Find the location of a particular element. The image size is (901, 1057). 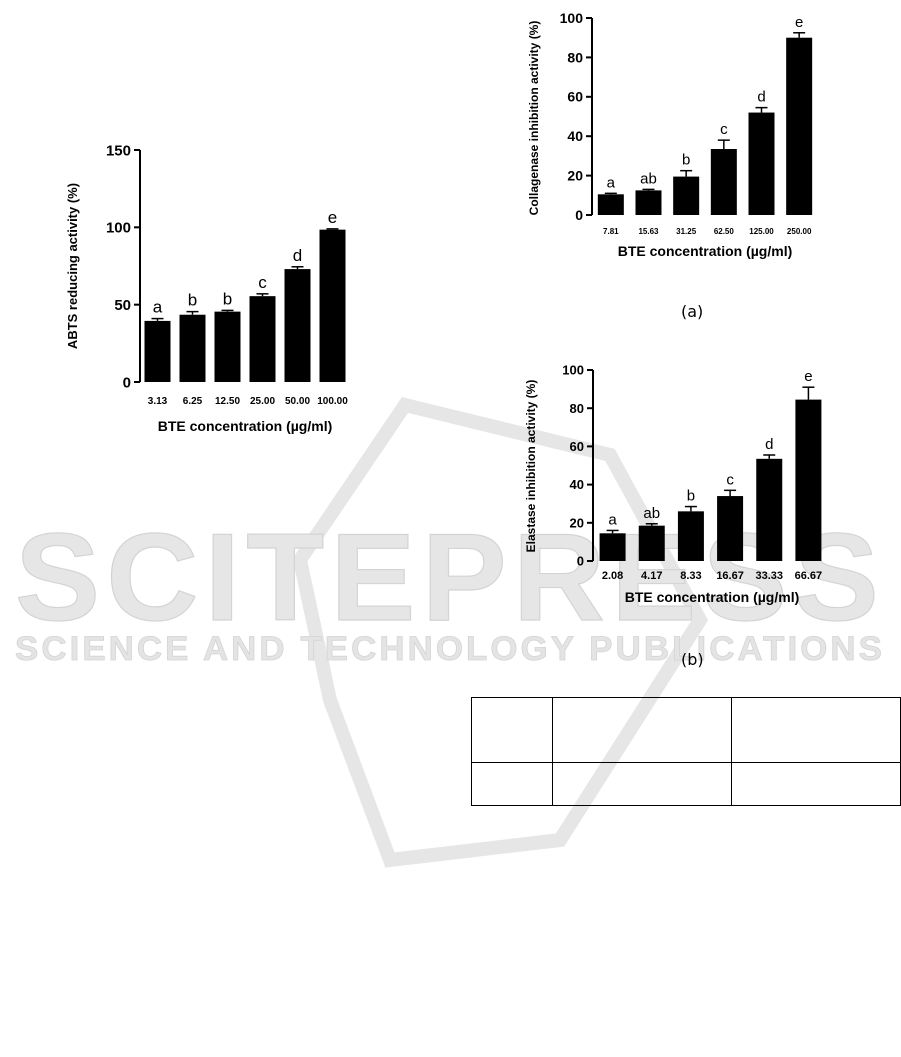

x-tick-label: 12.50 is located at coordinates (227, 401).